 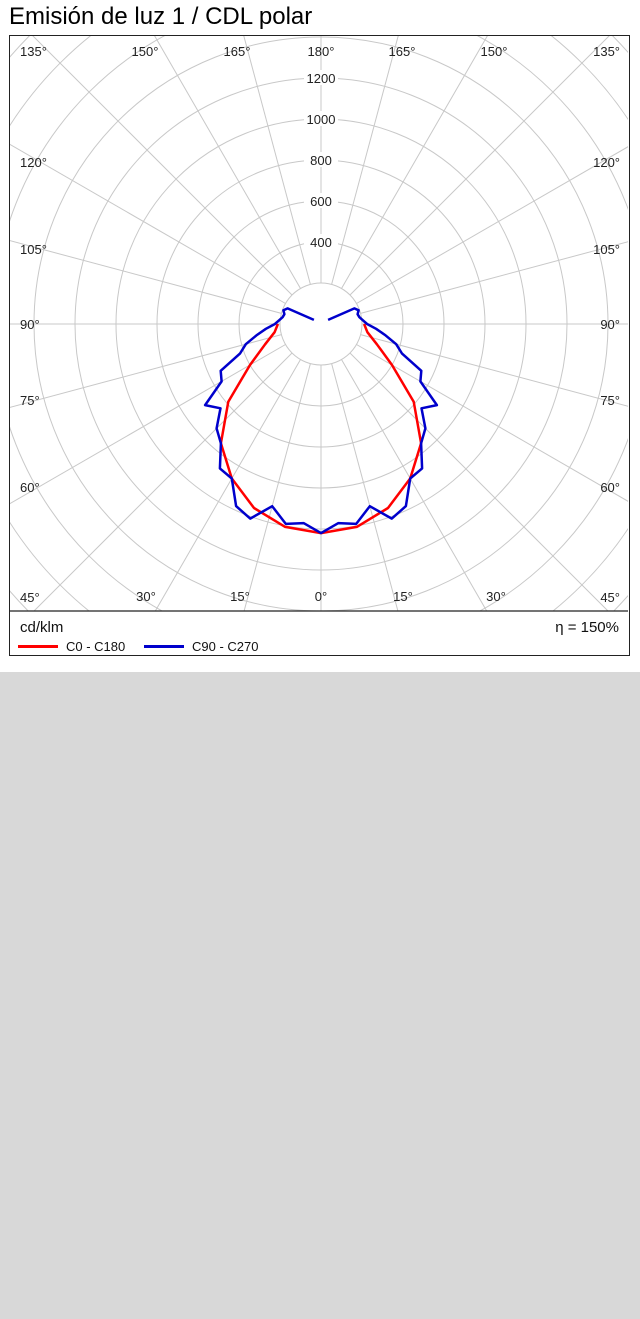 I want to click on radial-tick-label: 1000, so click(x=321, y=119).